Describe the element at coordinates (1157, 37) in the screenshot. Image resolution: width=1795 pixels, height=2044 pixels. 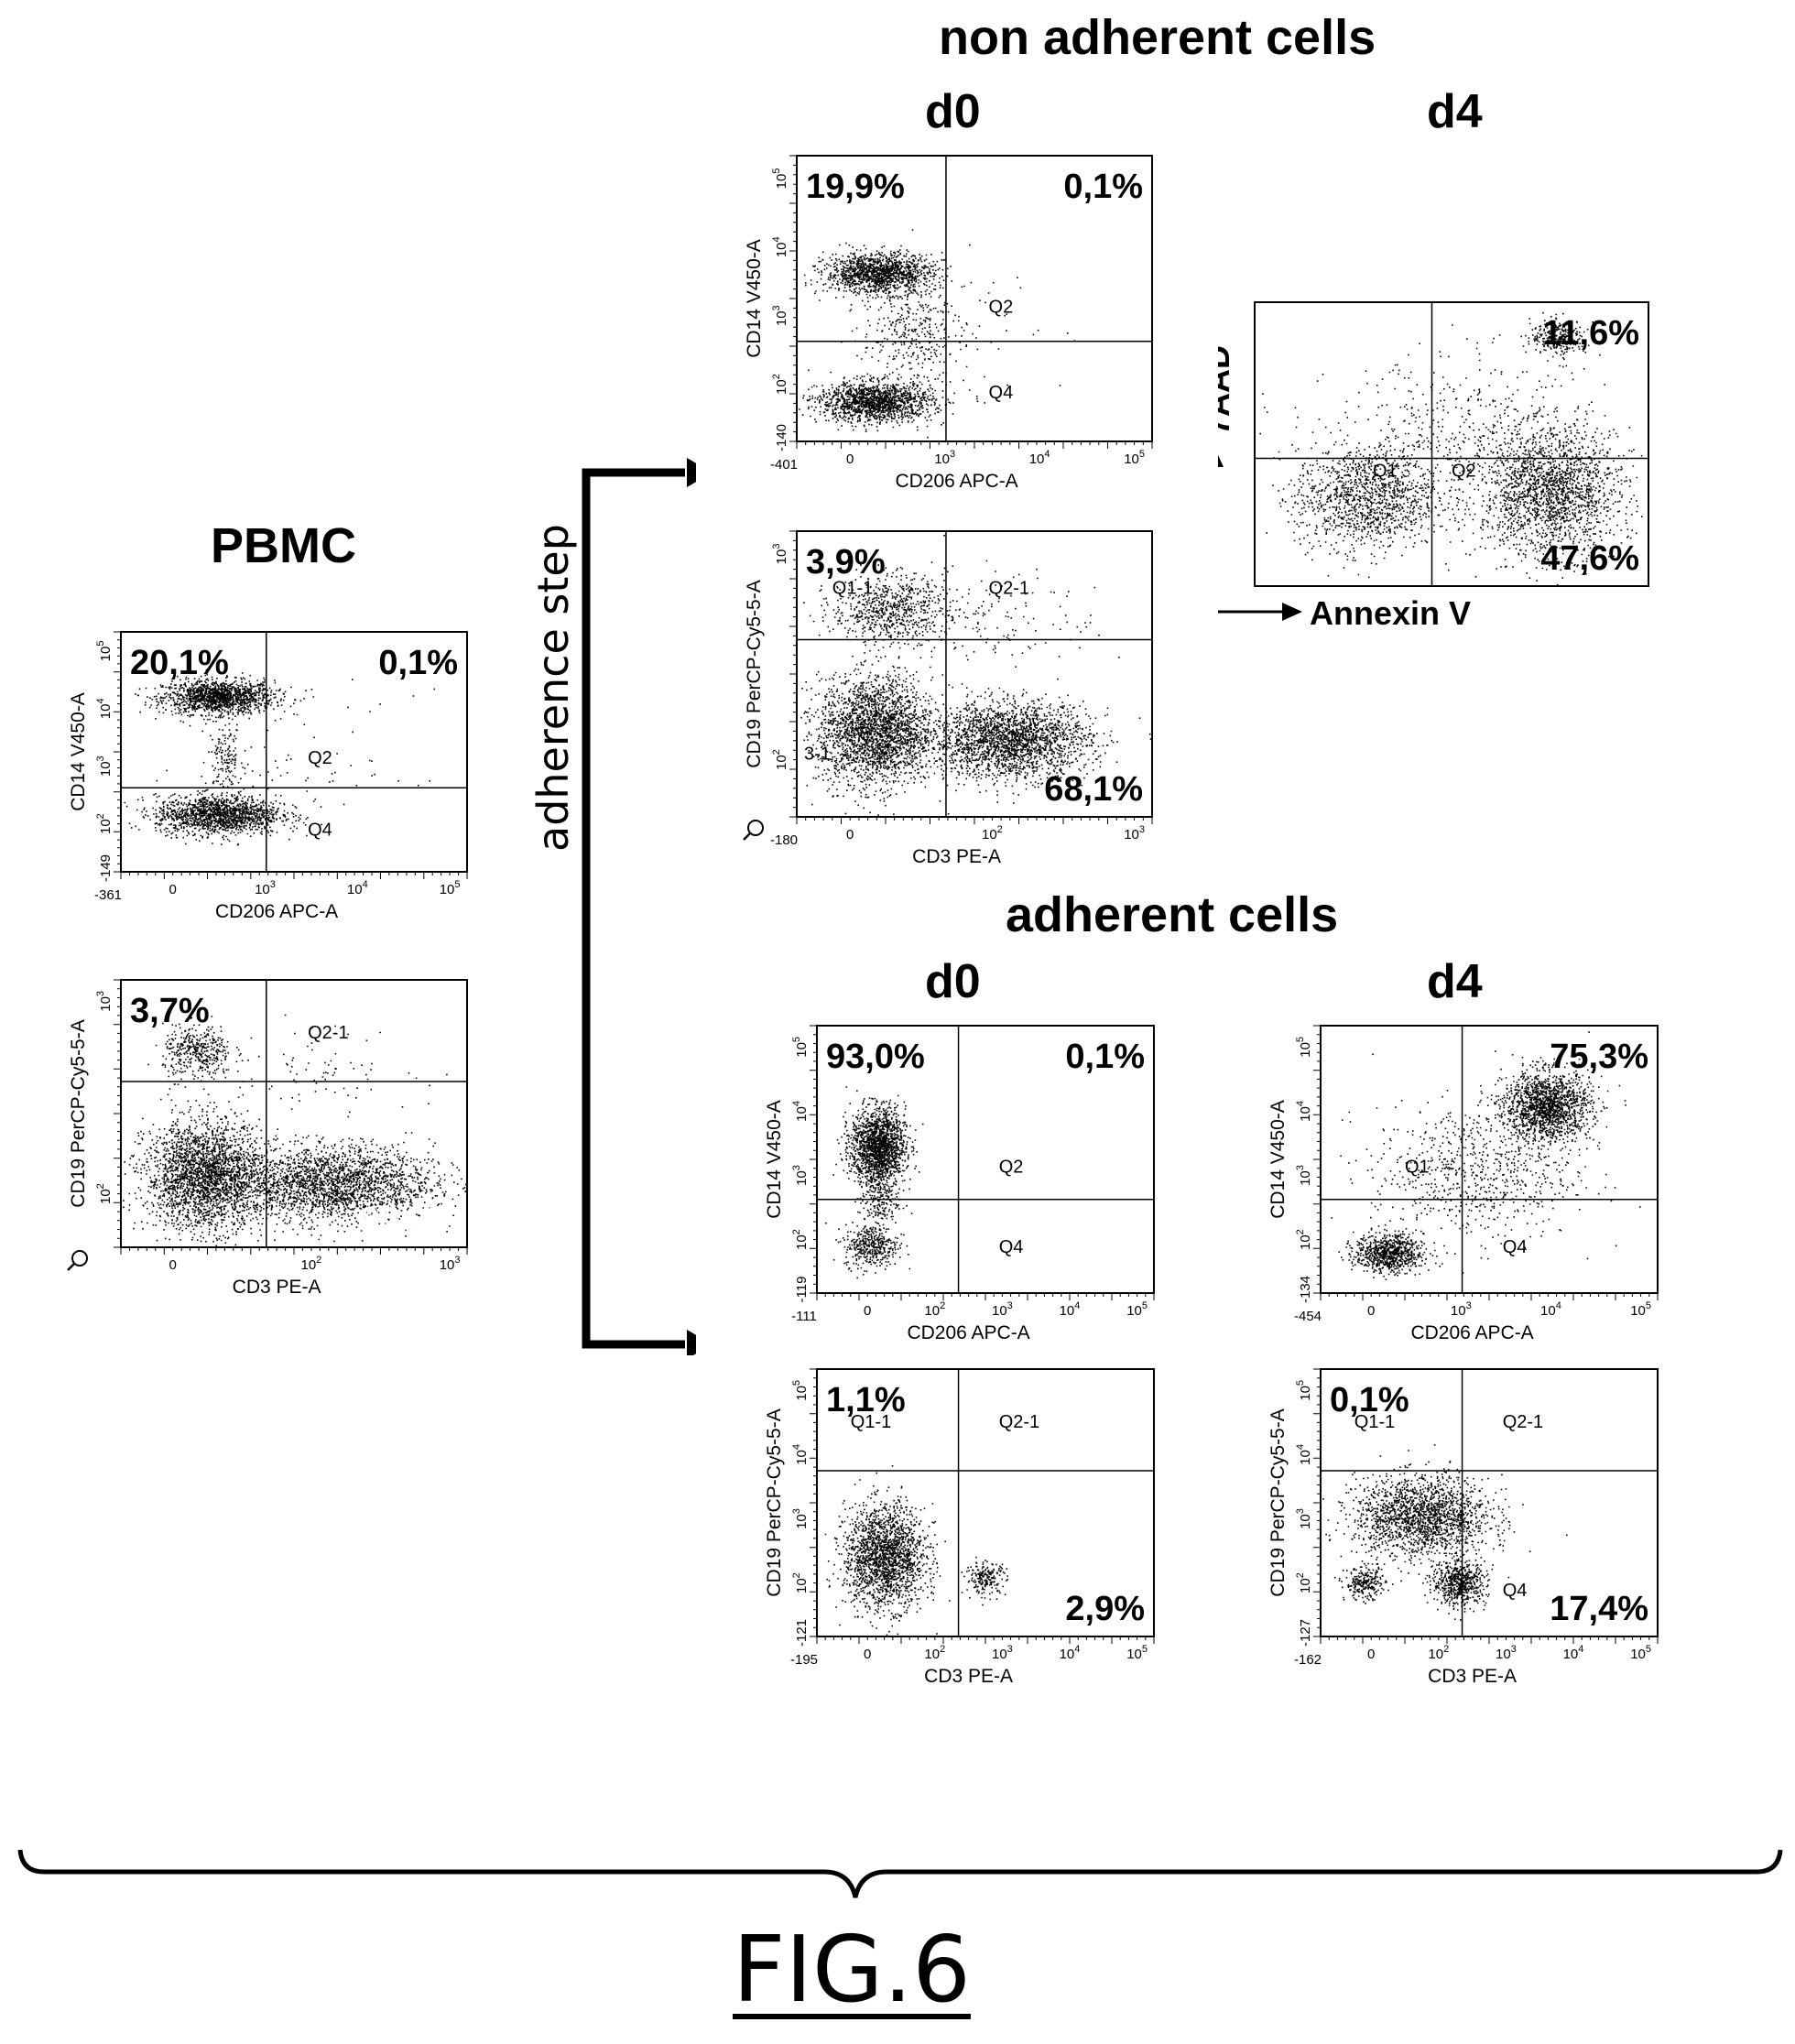
I see `header-non-adherent: non adherent cells` at that location.